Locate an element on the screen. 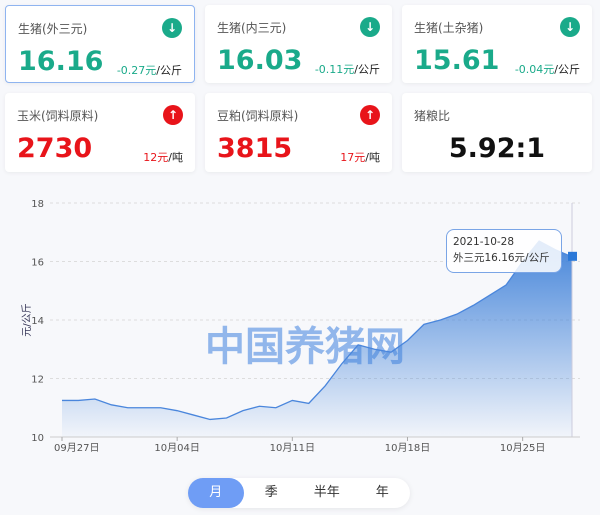  y-tick-label: 10 is located at coordinates (37, 438).